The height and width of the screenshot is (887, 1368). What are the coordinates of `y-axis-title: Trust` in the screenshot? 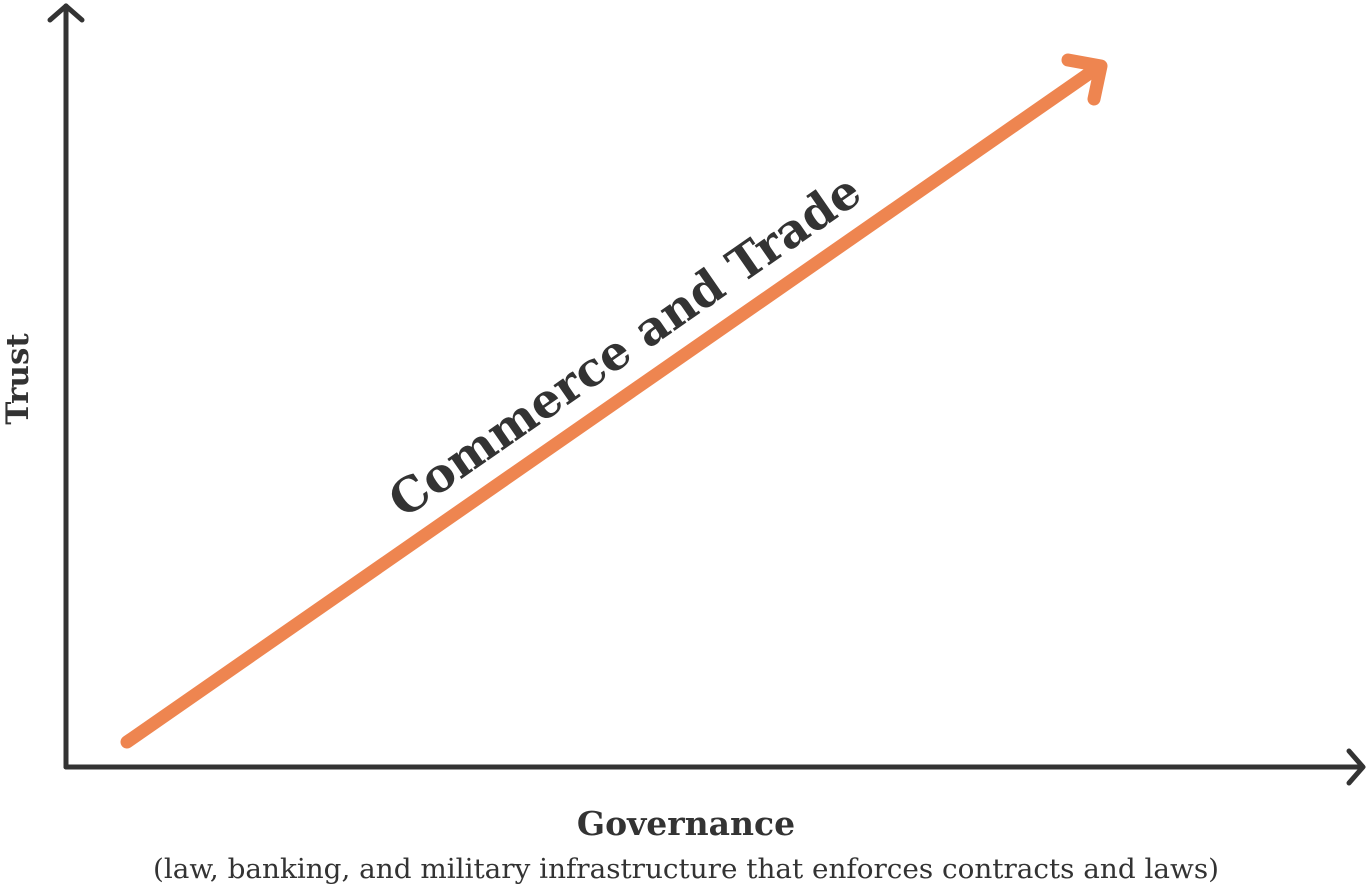 It's located at (18, 379).